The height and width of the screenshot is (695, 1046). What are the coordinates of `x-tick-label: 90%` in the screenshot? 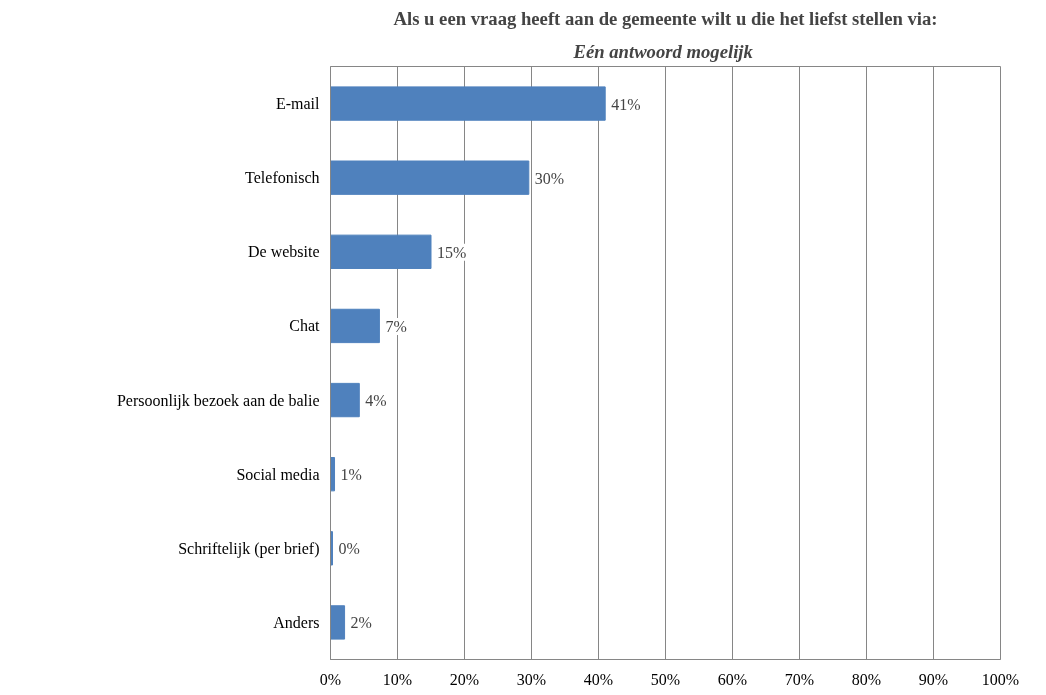 It's located at (933, 679).